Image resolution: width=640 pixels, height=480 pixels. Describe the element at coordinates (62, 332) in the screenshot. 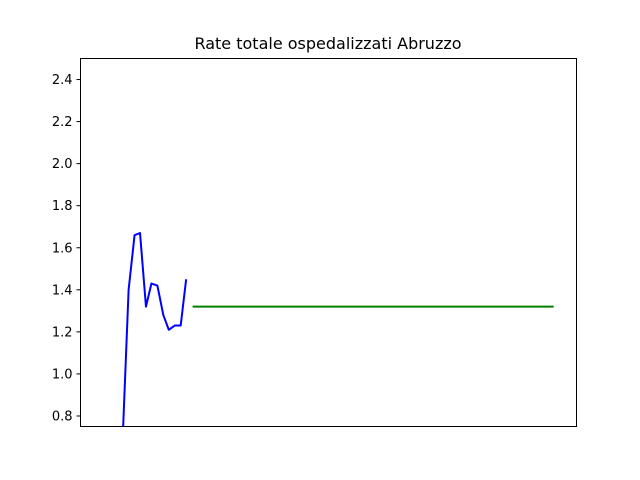

I see `y-tick-label: 1.2` at that location.